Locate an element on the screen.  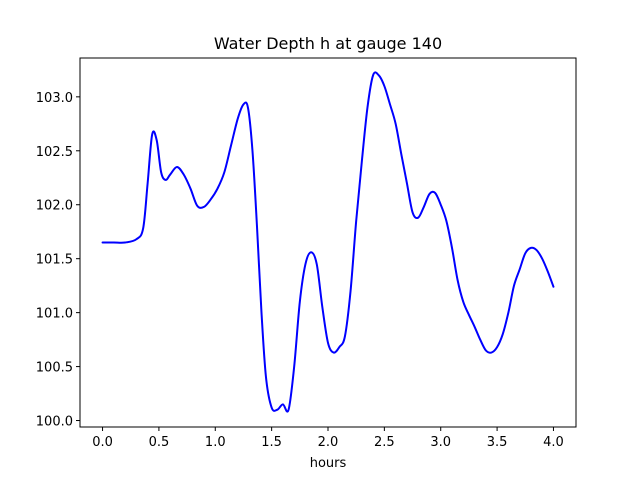
x-tick-label: 3.5 is located at coordinates (497, 442).